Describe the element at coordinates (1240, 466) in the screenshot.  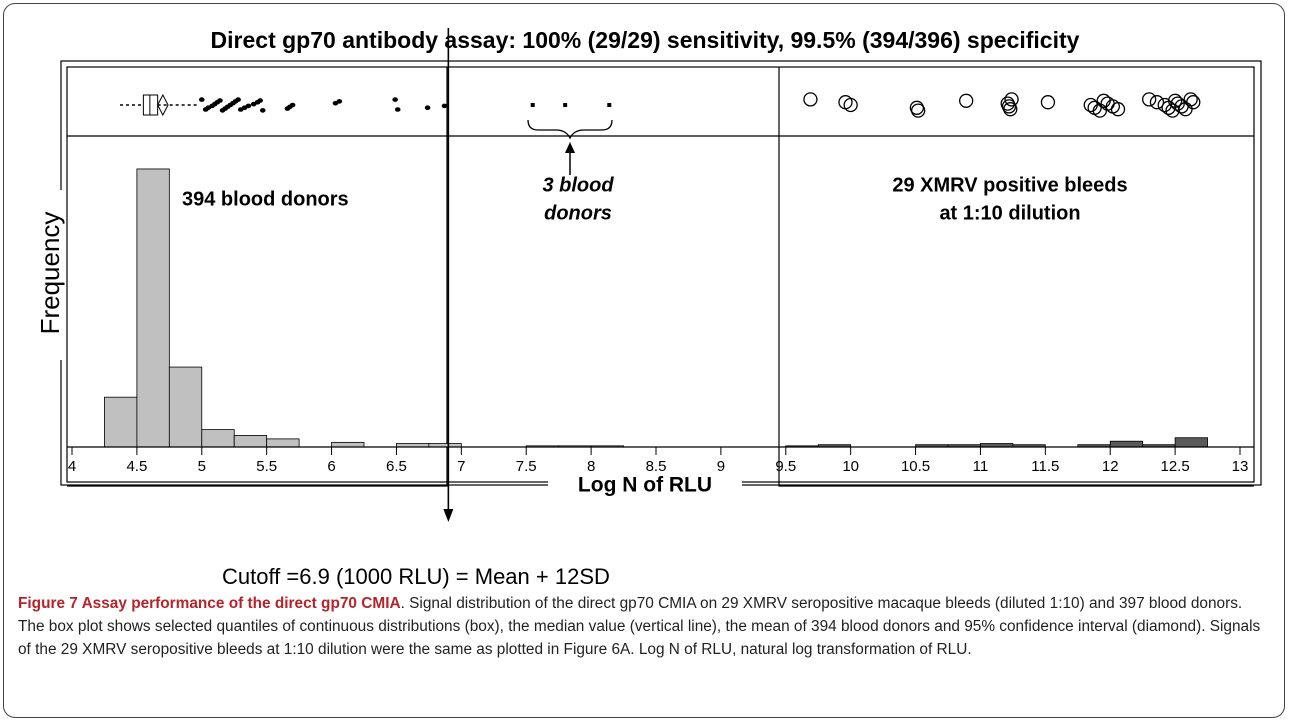
I see `x-tick-label: 13` at that location.